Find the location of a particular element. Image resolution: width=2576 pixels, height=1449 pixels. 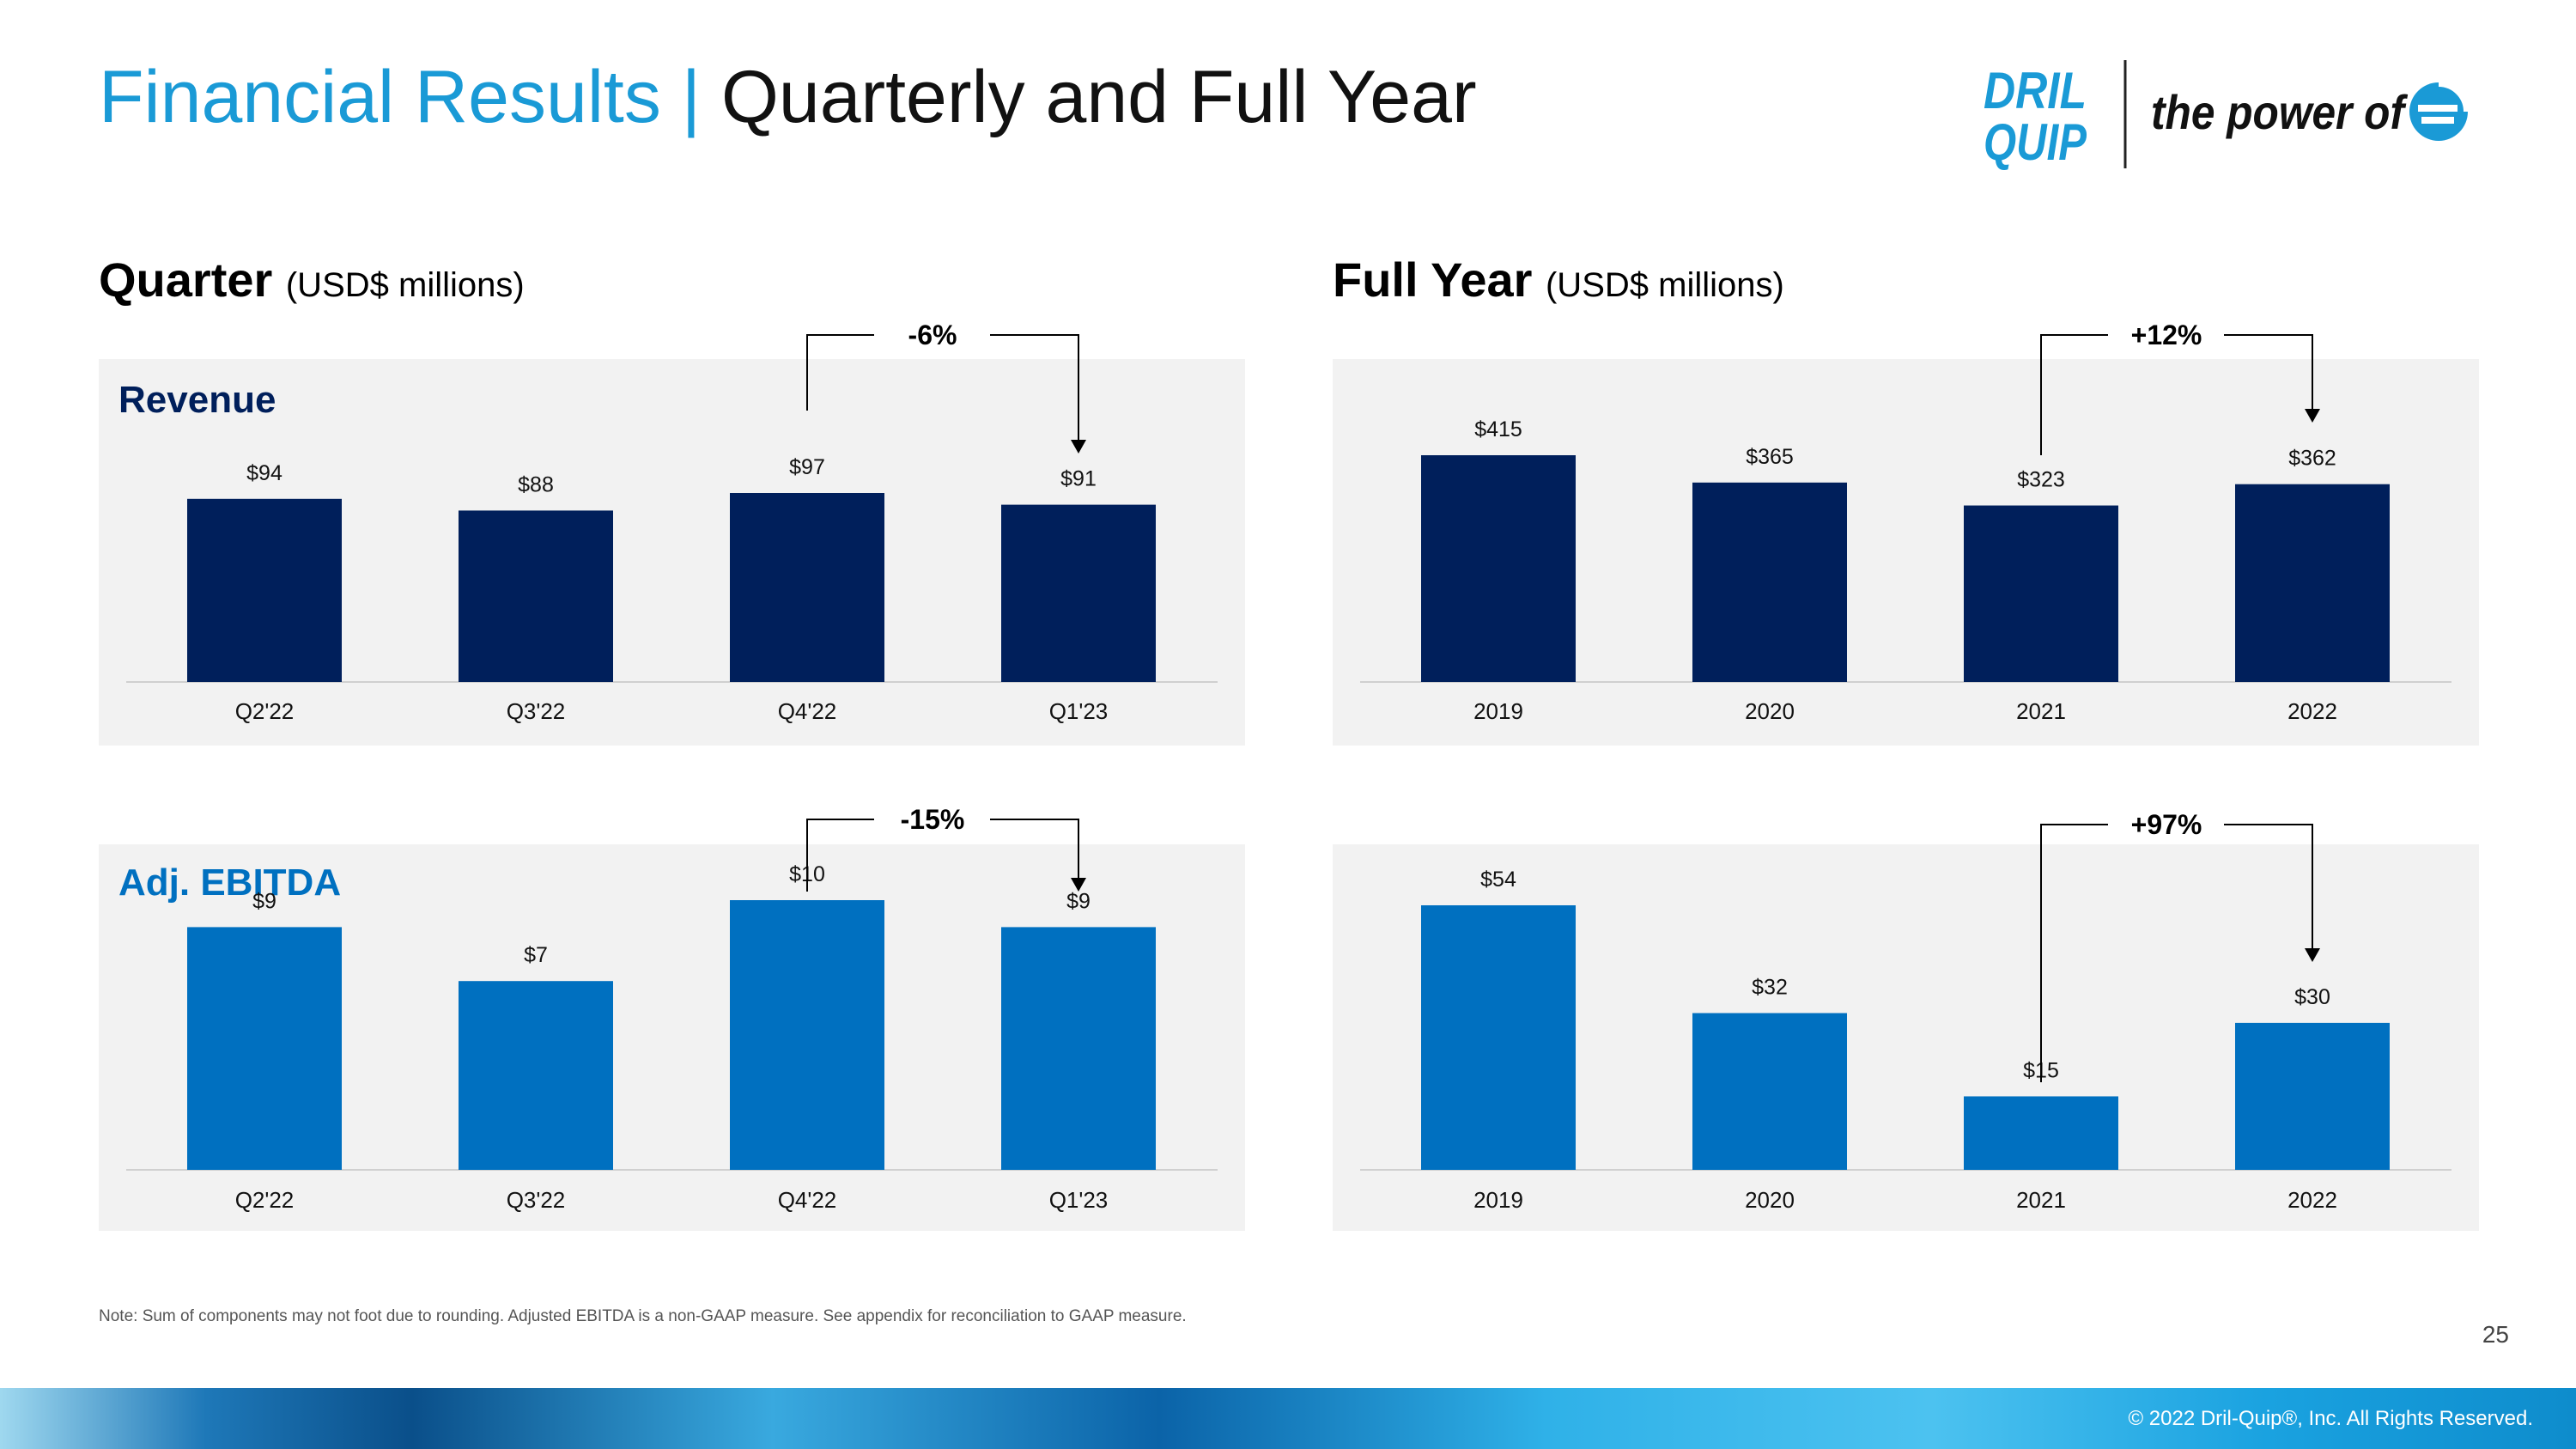

dril-quip-wordmark: DRIL QUIP is located at coordinates (2035, 116).